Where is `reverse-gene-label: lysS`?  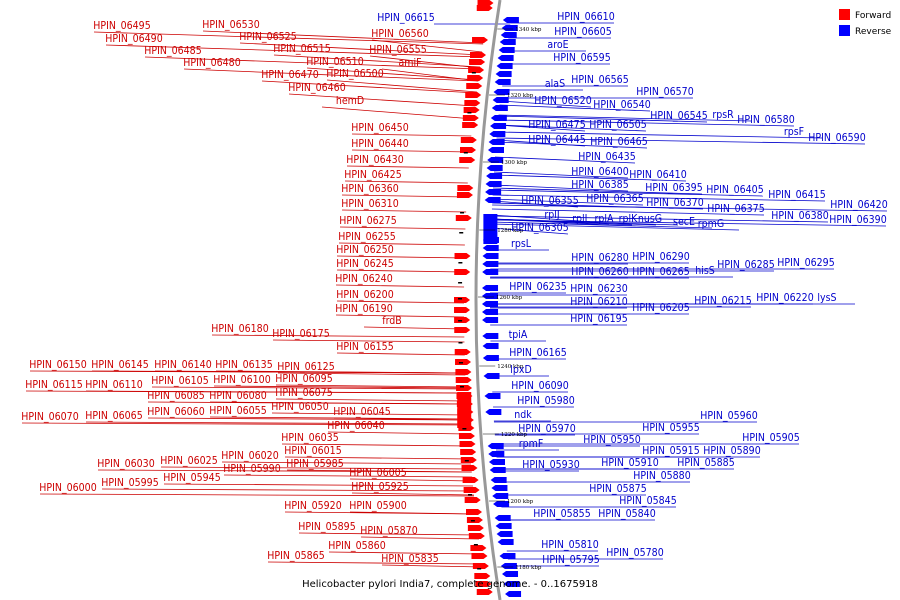 reverse-gene-label: lysS is located at coordinates (826, 298).